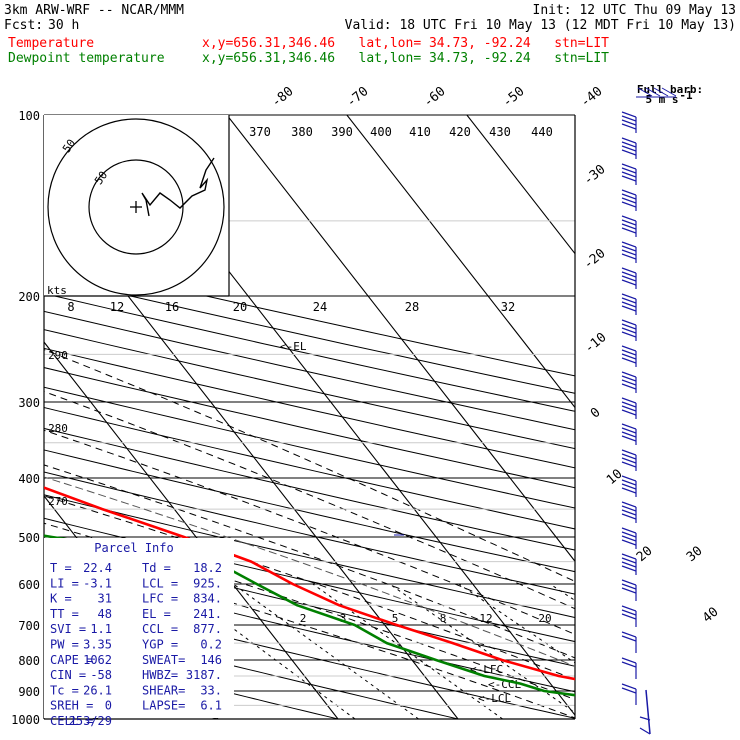 This screenshot has height=740, width=740. What do you see at coordinates (500, 132) in the screenshot?
I see `theta-e-tick-label: 430` at bounding box center [500, 132].